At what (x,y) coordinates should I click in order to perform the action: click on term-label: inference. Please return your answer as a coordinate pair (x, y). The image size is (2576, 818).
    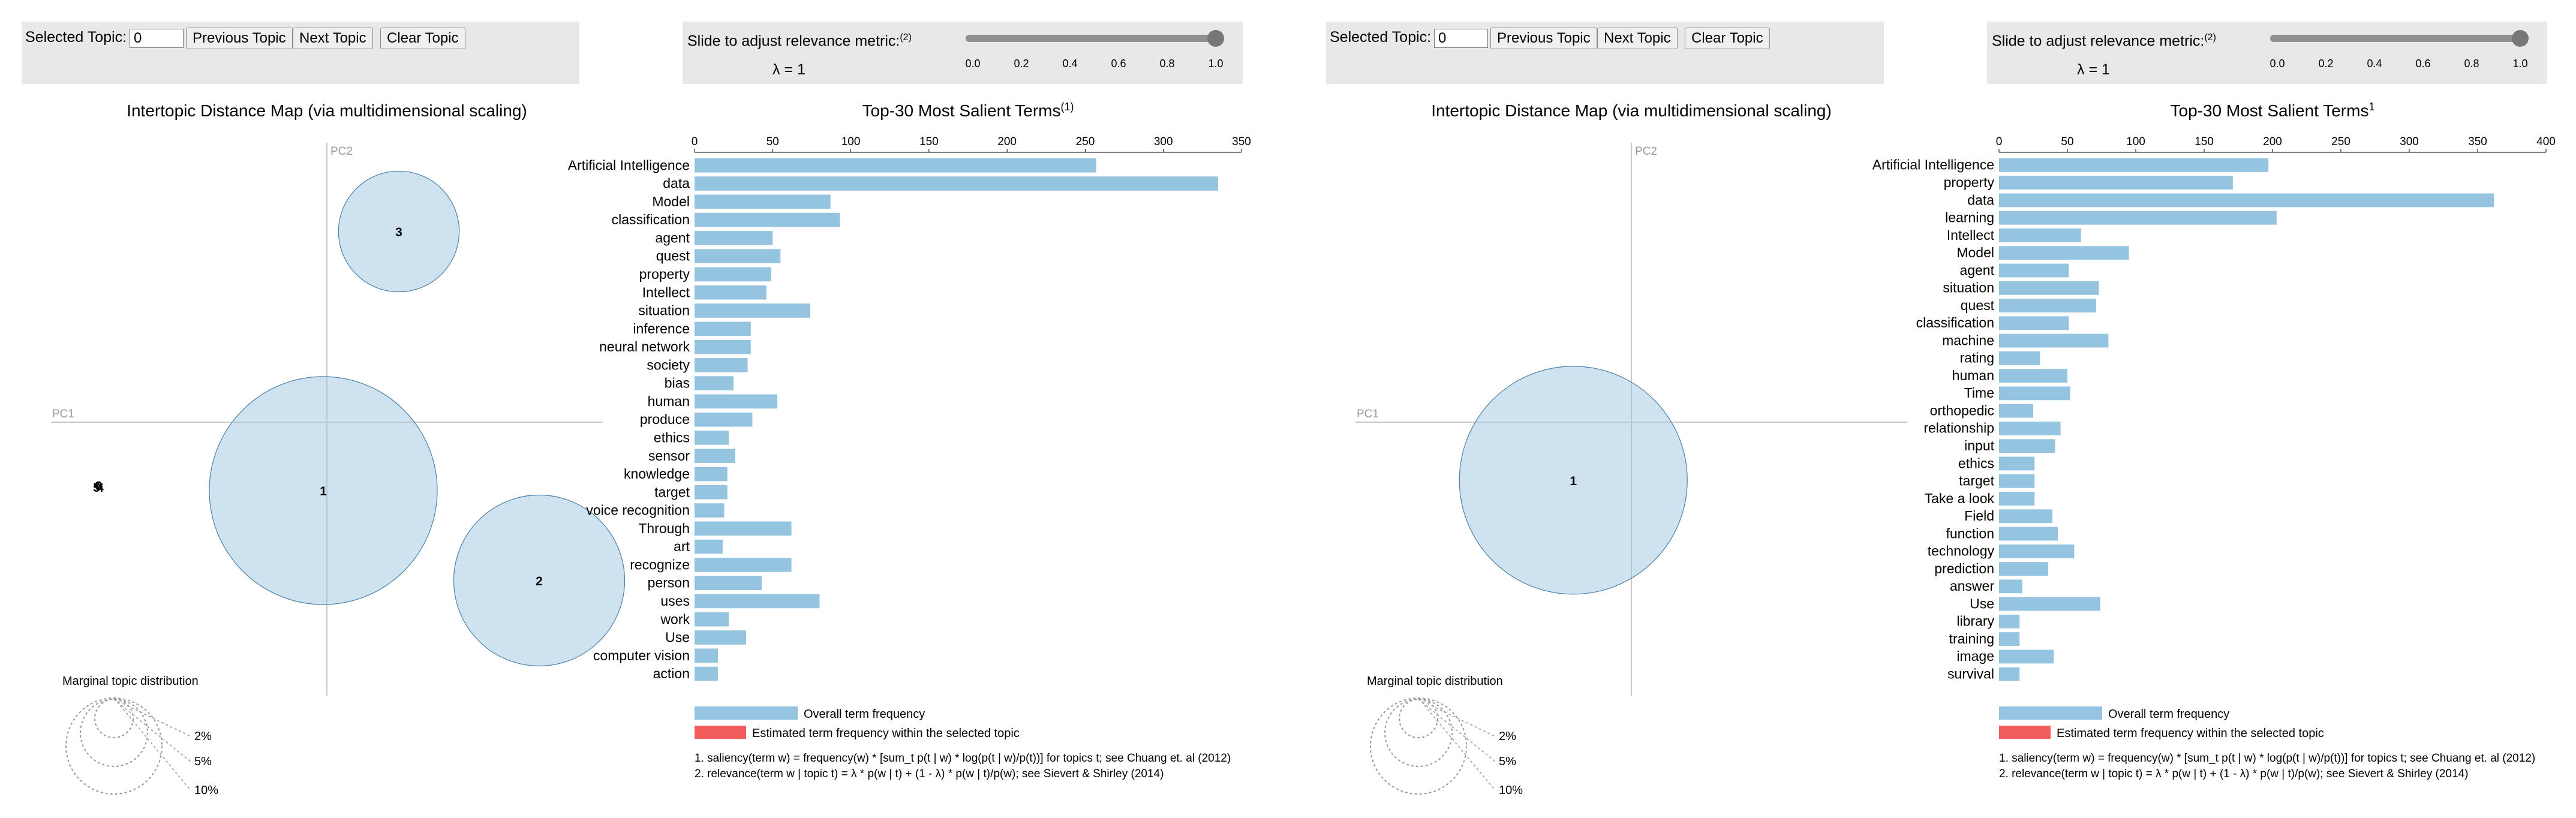
    Looking at the image, I should click on (661, 328).